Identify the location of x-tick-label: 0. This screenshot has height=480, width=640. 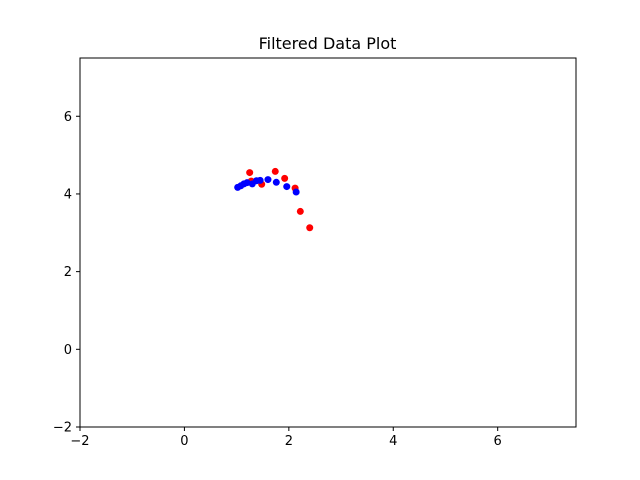
(184, 441).